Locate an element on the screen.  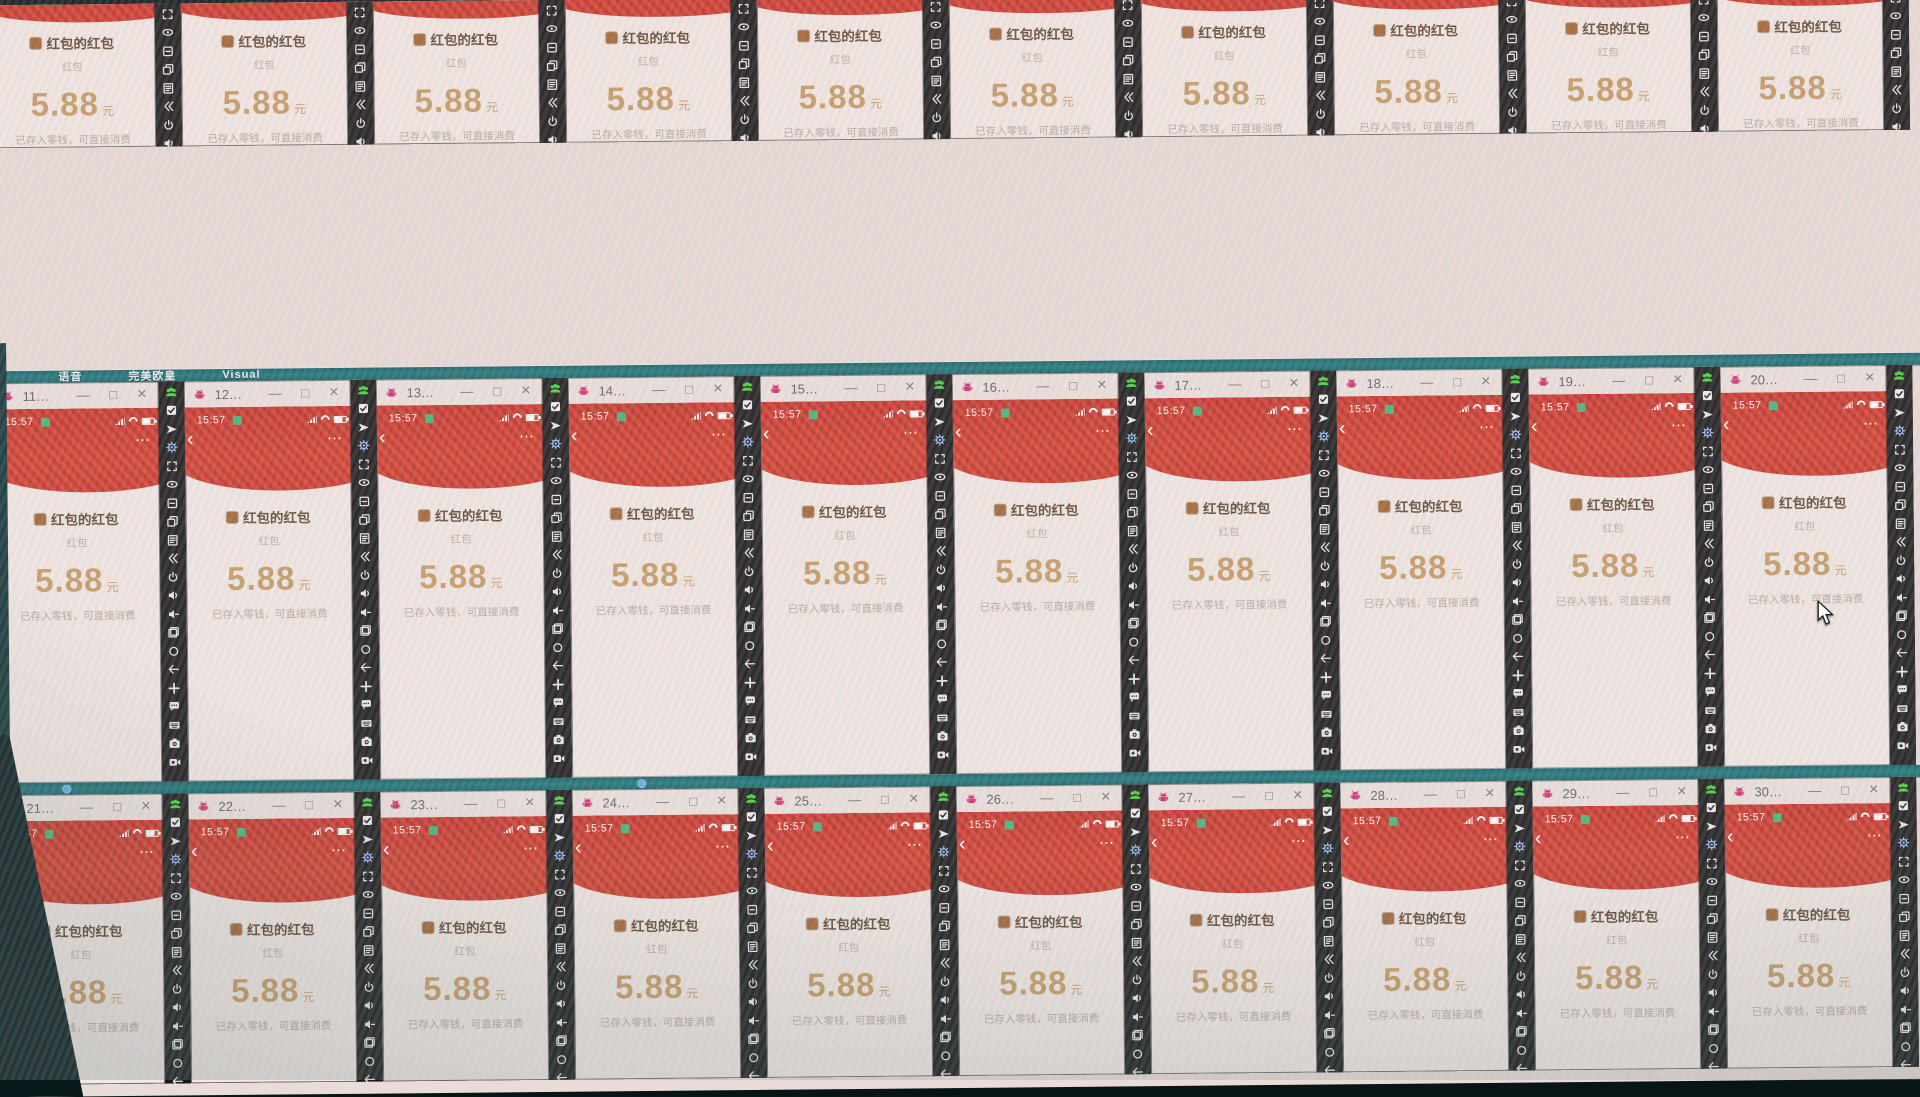
emulator-window: 24… — □ × 15:57 ‹ ⋯ 红包的红包 is located at coordinates (670, 933).